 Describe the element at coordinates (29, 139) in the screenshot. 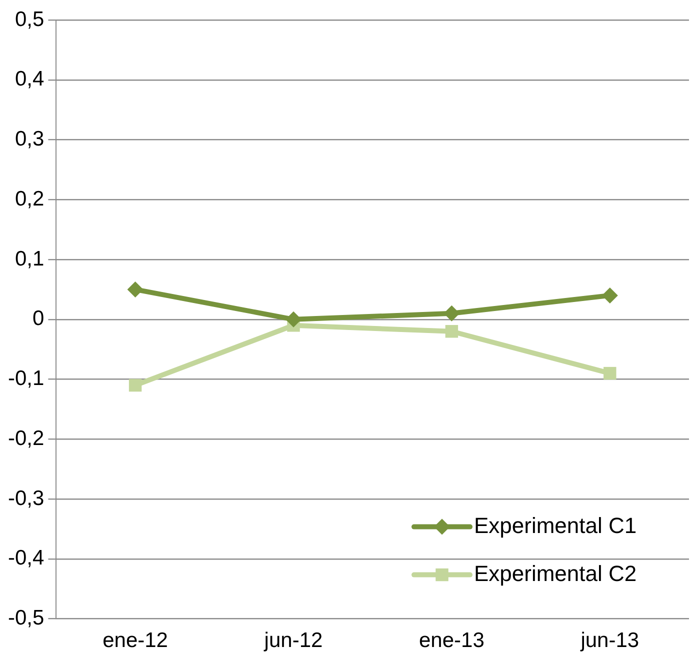

I see `y-tick-label: 0,3` at that location.